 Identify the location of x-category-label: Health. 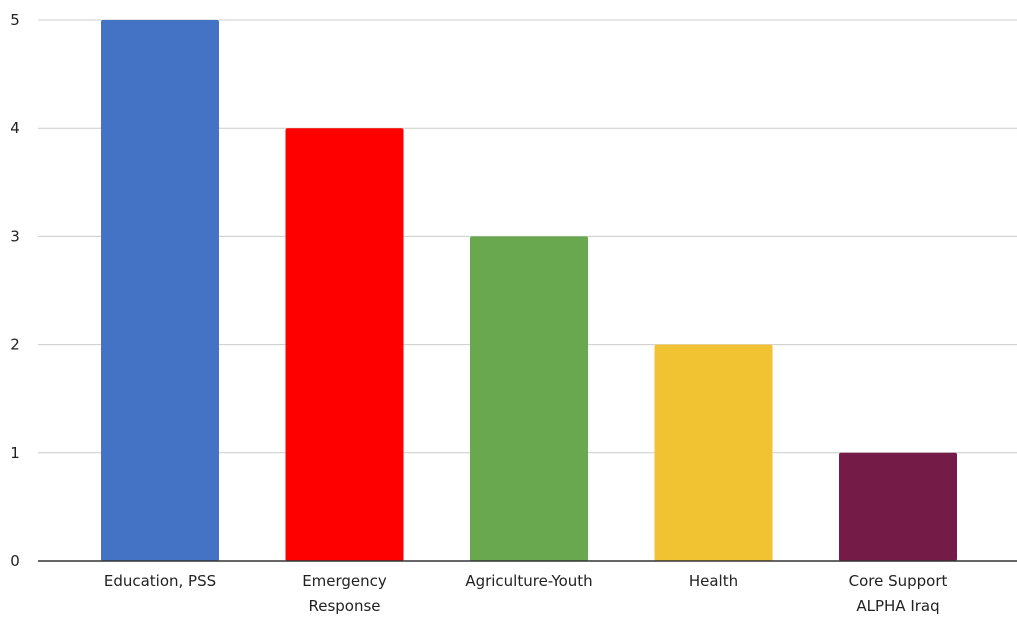
(713, 581).